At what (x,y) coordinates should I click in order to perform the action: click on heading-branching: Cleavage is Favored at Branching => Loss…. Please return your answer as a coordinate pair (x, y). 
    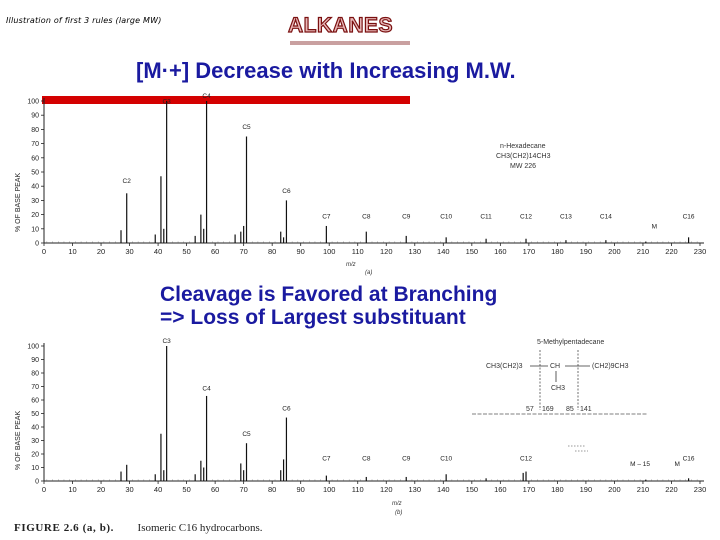
    Looking at the image, I should click on (328, 306).